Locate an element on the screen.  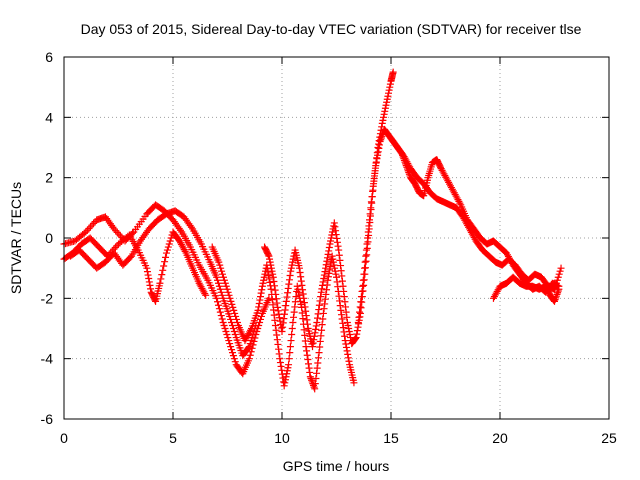
y-tick-label: 0 is located at coordinates (49, 238).